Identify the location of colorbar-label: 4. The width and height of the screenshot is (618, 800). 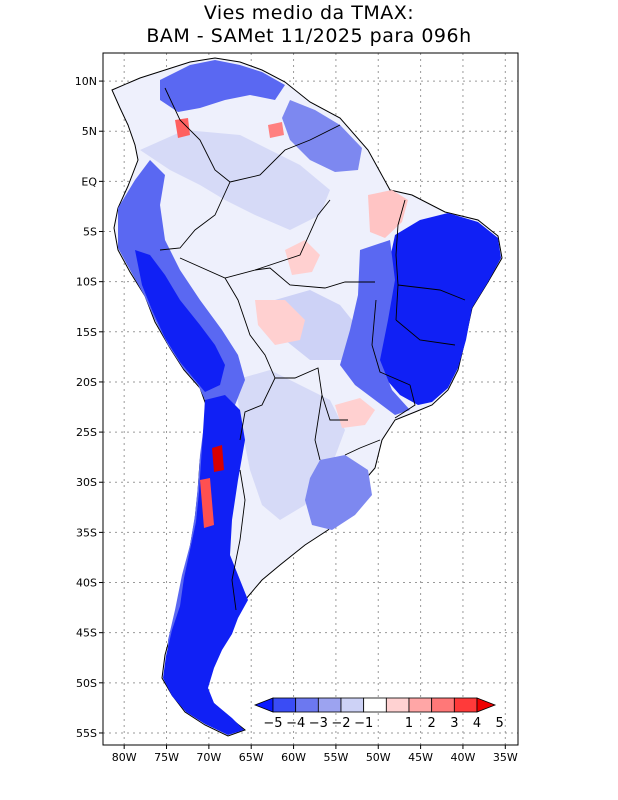
(477, 723).